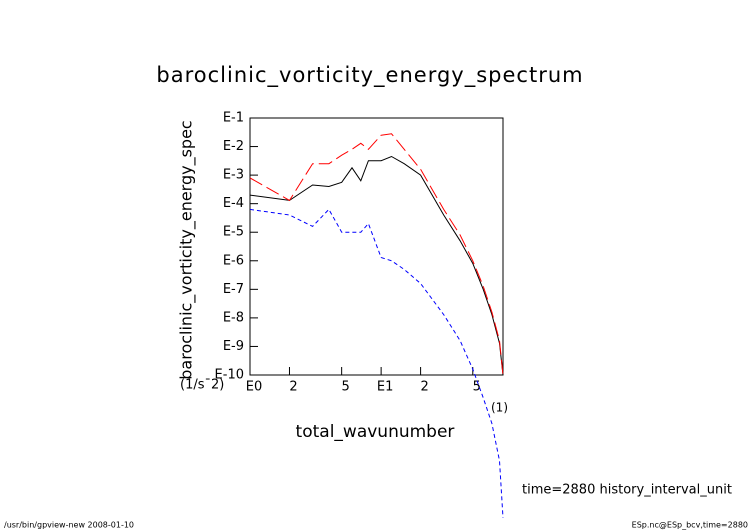  What do you see at coordinates (187, 249) in the screenshot?
I see `y-axis-label: baroclinic_vorticity_energy_spec` at bounding box center [187, 249].